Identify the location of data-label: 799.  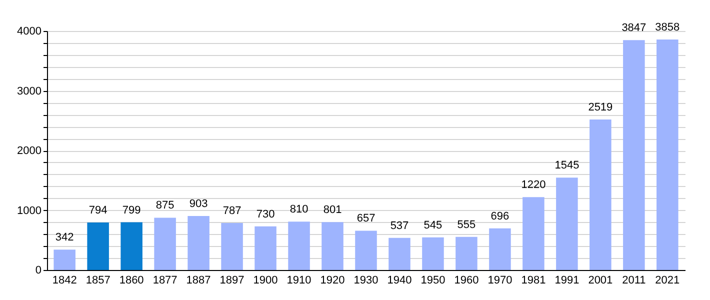
(131, 210).